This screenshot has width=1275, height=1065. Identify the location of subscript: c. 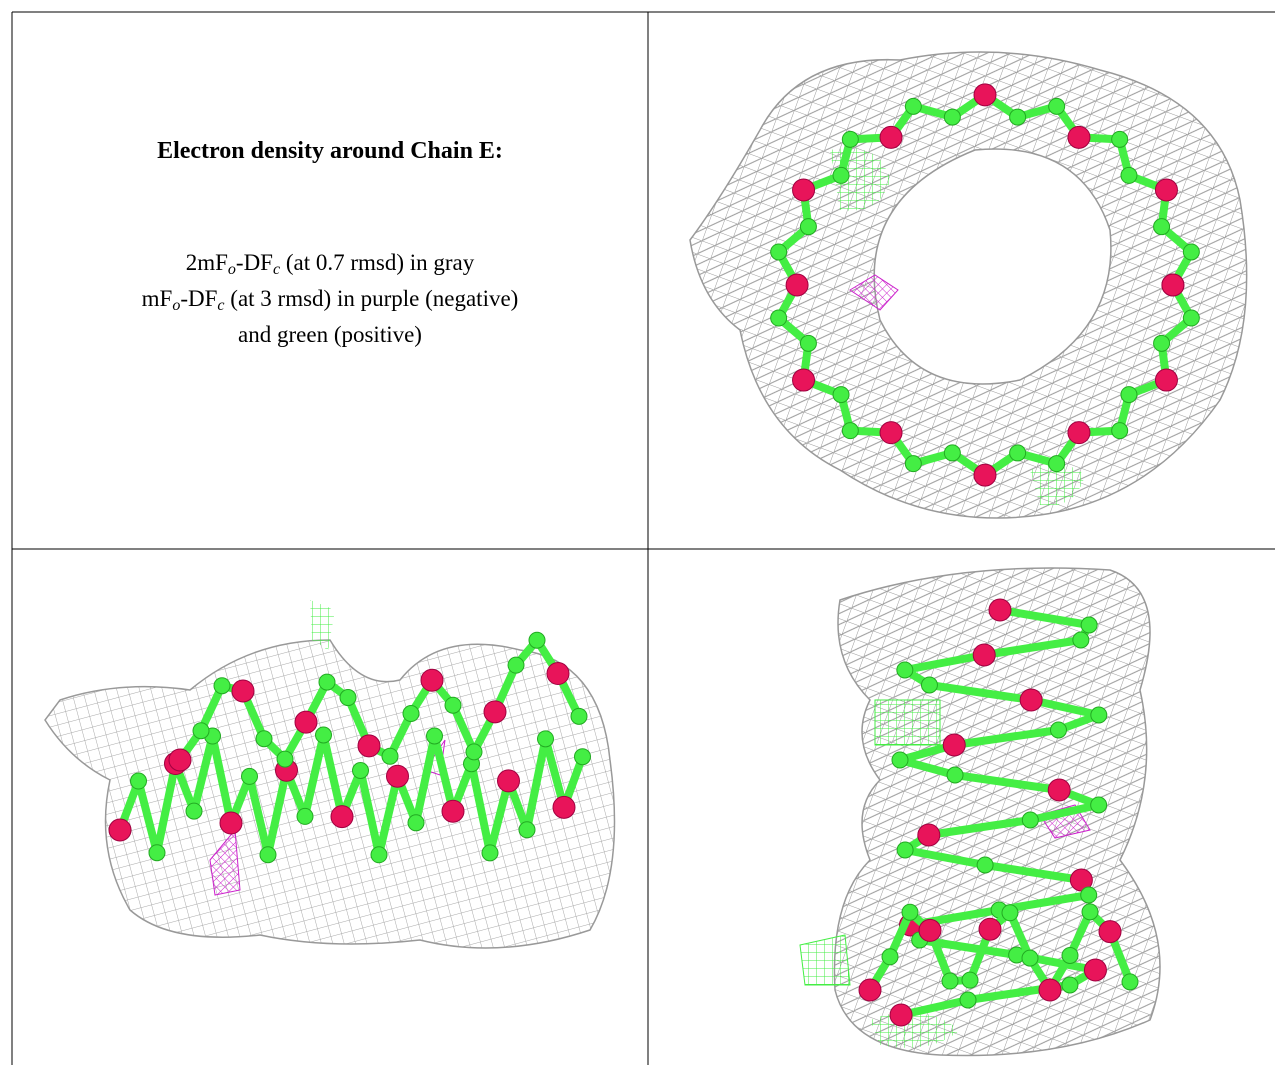
(276, 269).